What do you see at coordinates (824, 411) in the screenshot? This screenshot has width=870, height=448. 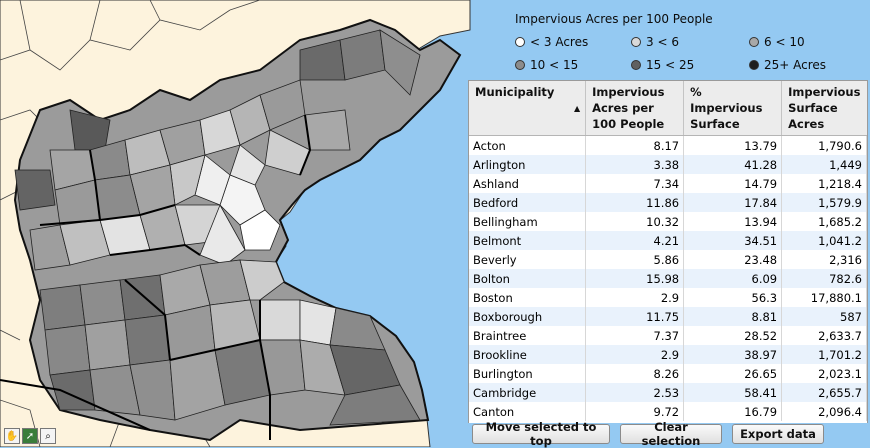 I see `cell-impervious-acres: 2,096.4` at bounding box center [824, 411].